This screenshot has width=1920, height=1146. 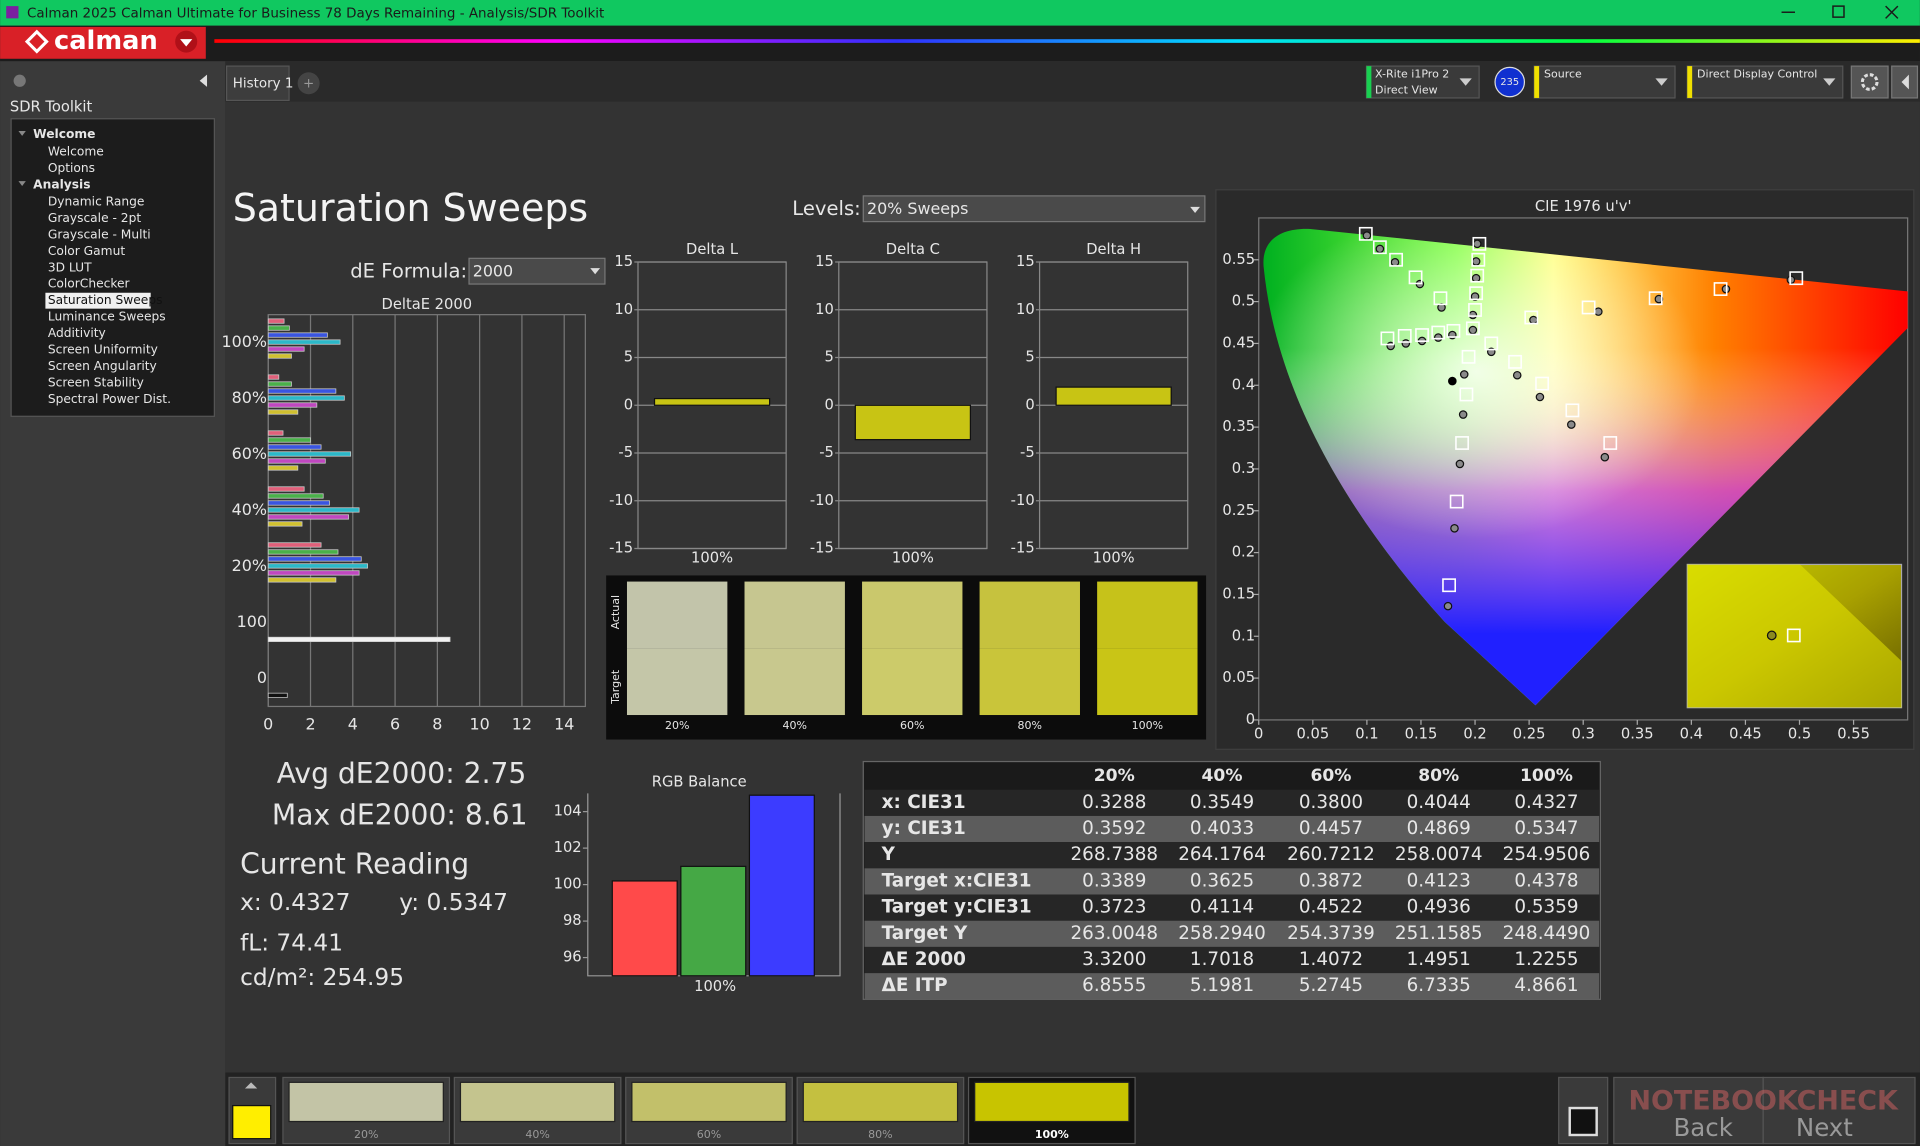 What do you see at coordinates (64, 134) in the screenshot?
I see `tree-group: Welcome` at bounding box center [64, 134].